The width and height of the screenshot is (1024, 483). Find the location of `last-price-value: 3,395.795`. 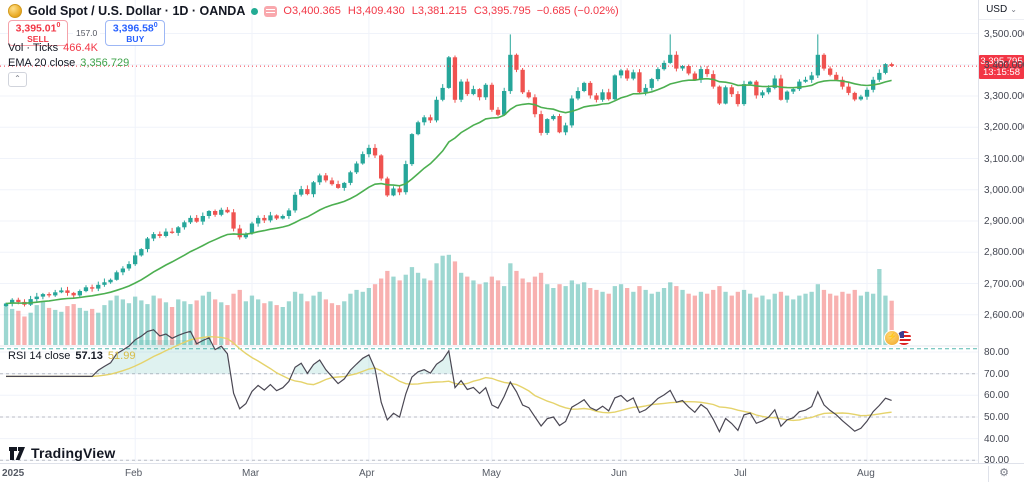

last-price-value: 3,395.795 is located at coordinates (1001, 61).